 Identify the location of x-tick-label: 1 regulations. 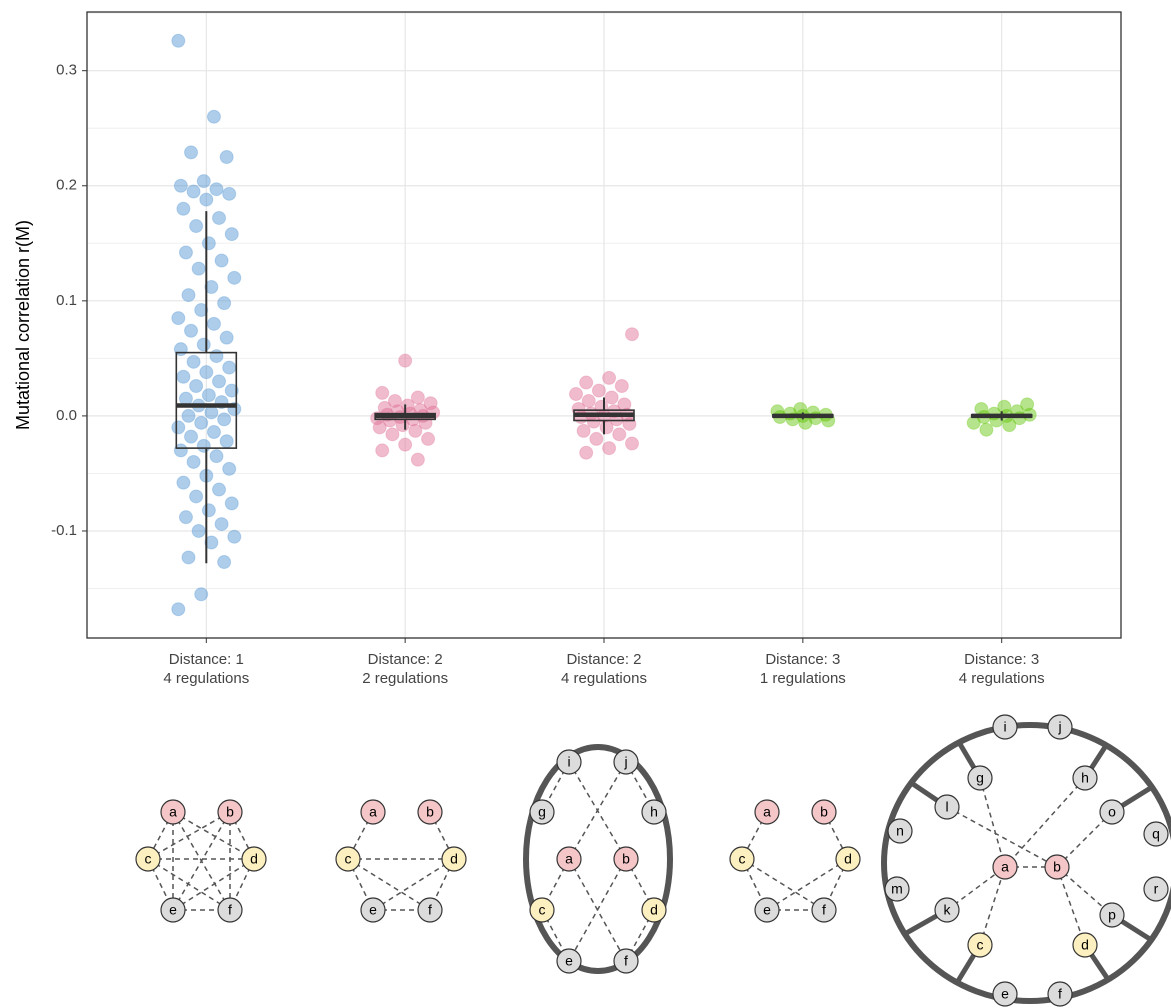
(803, 678).